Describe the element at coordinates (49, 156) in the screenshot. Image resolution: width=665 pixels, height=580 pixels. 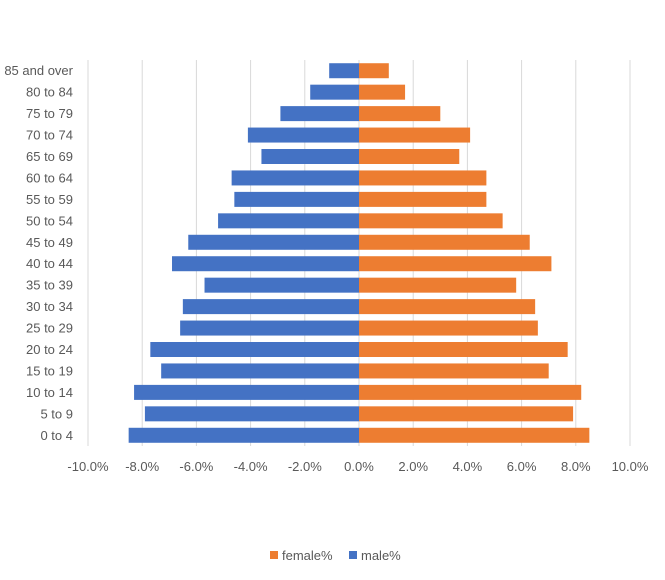
I see `category-label: 65 to 69` at that location.